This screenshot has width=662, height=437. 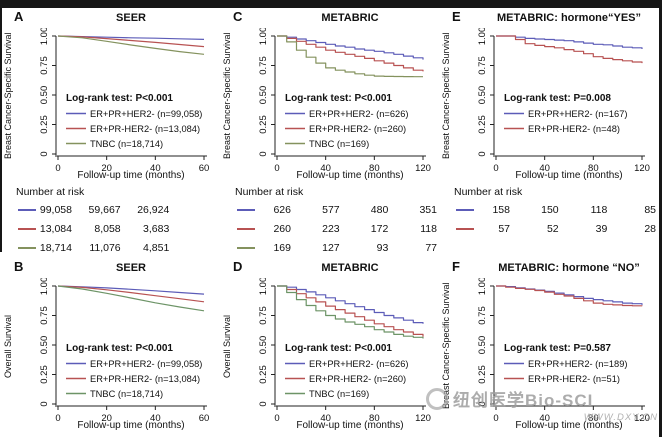 What do you see at coordinates (153, 210) in the screenshot?
I see `risk-count: 26,924` at bounding box center [153, 210].